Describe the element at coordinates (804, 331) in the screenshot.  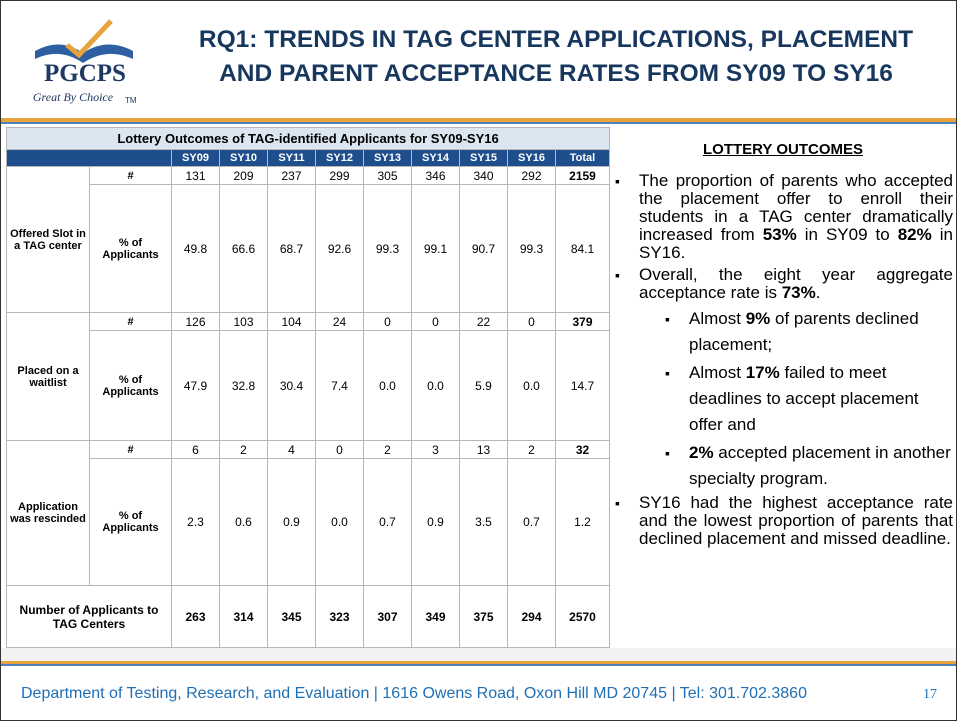
I see `bullet-text: of parents declined placement;` at that location.